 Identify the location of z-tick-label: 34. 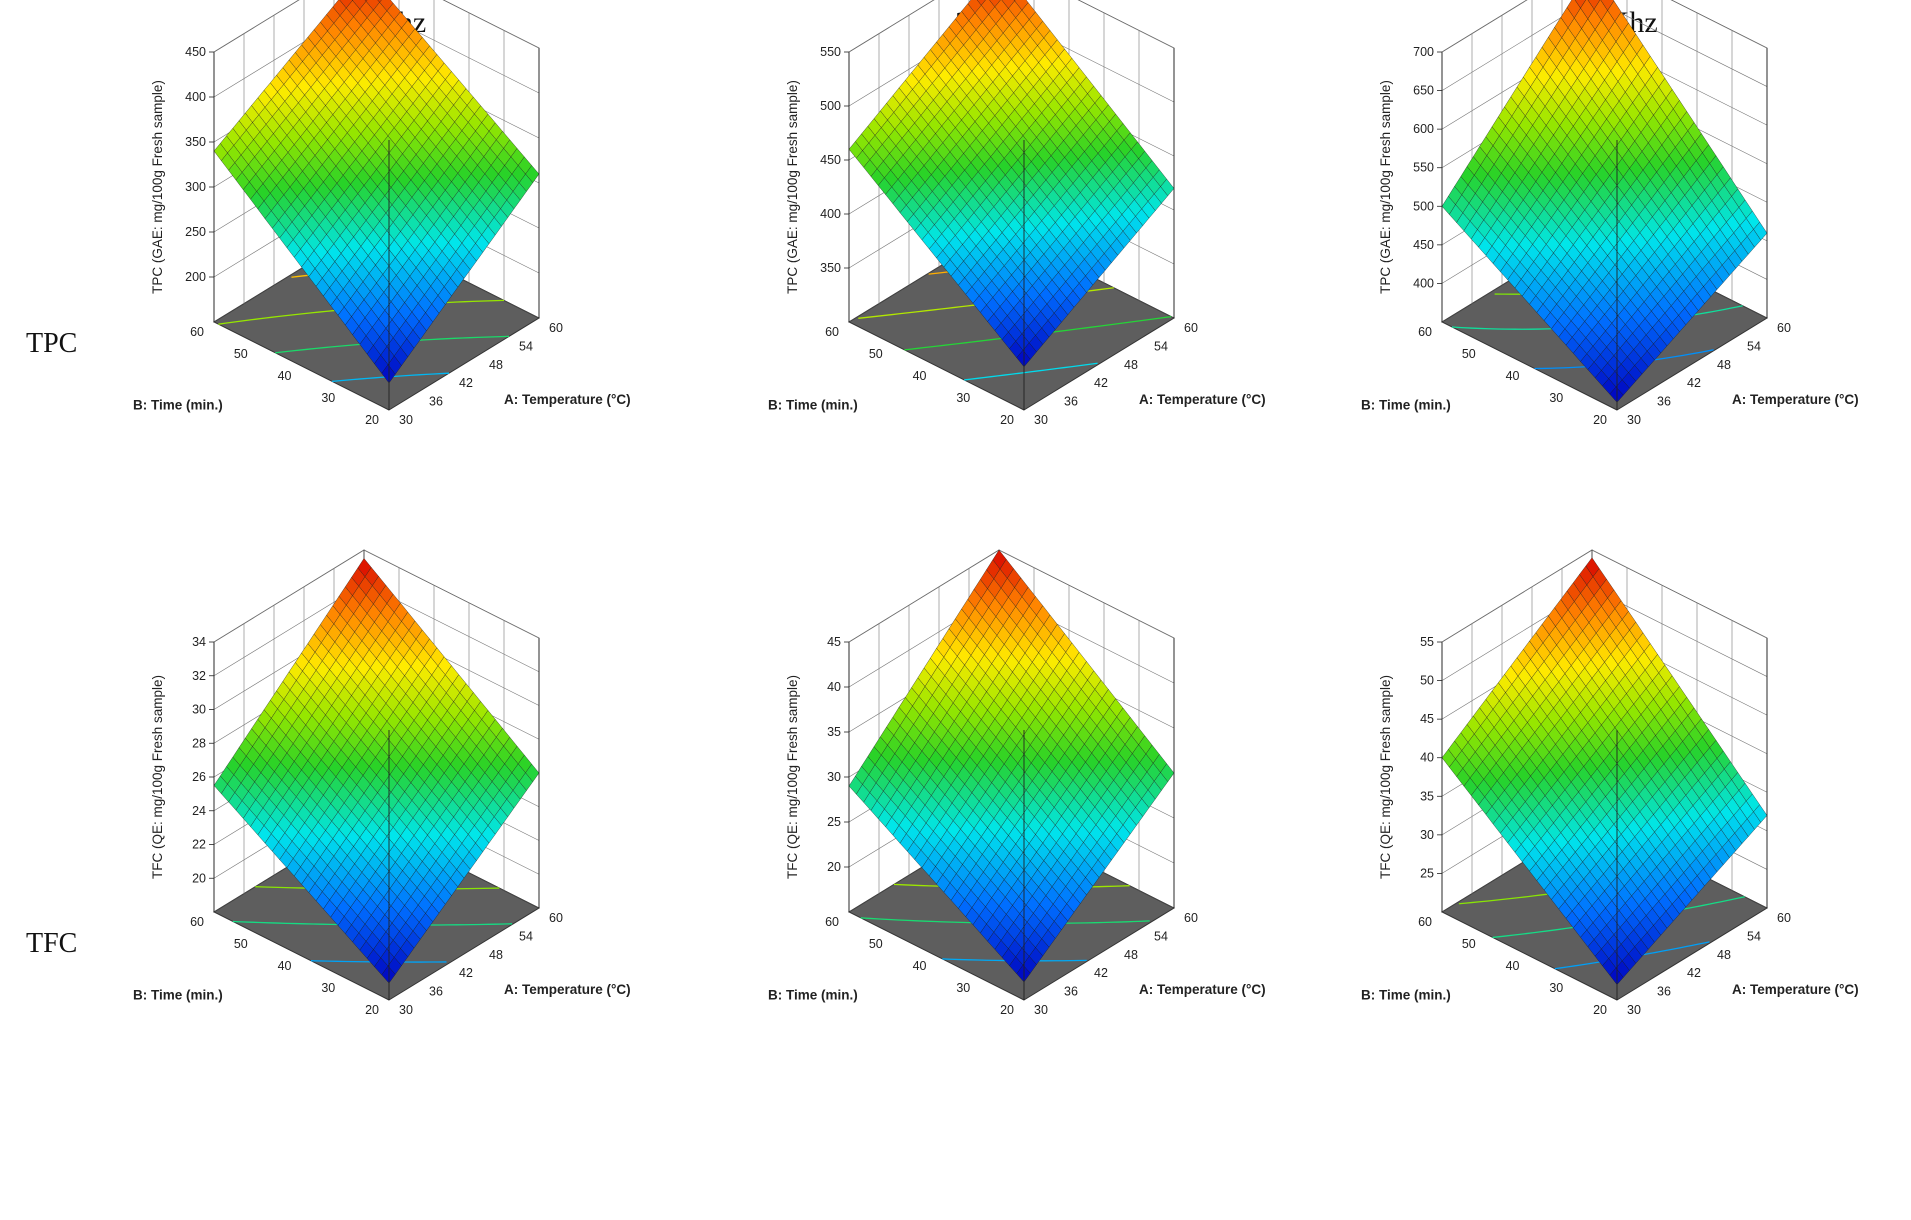
(199, 642).